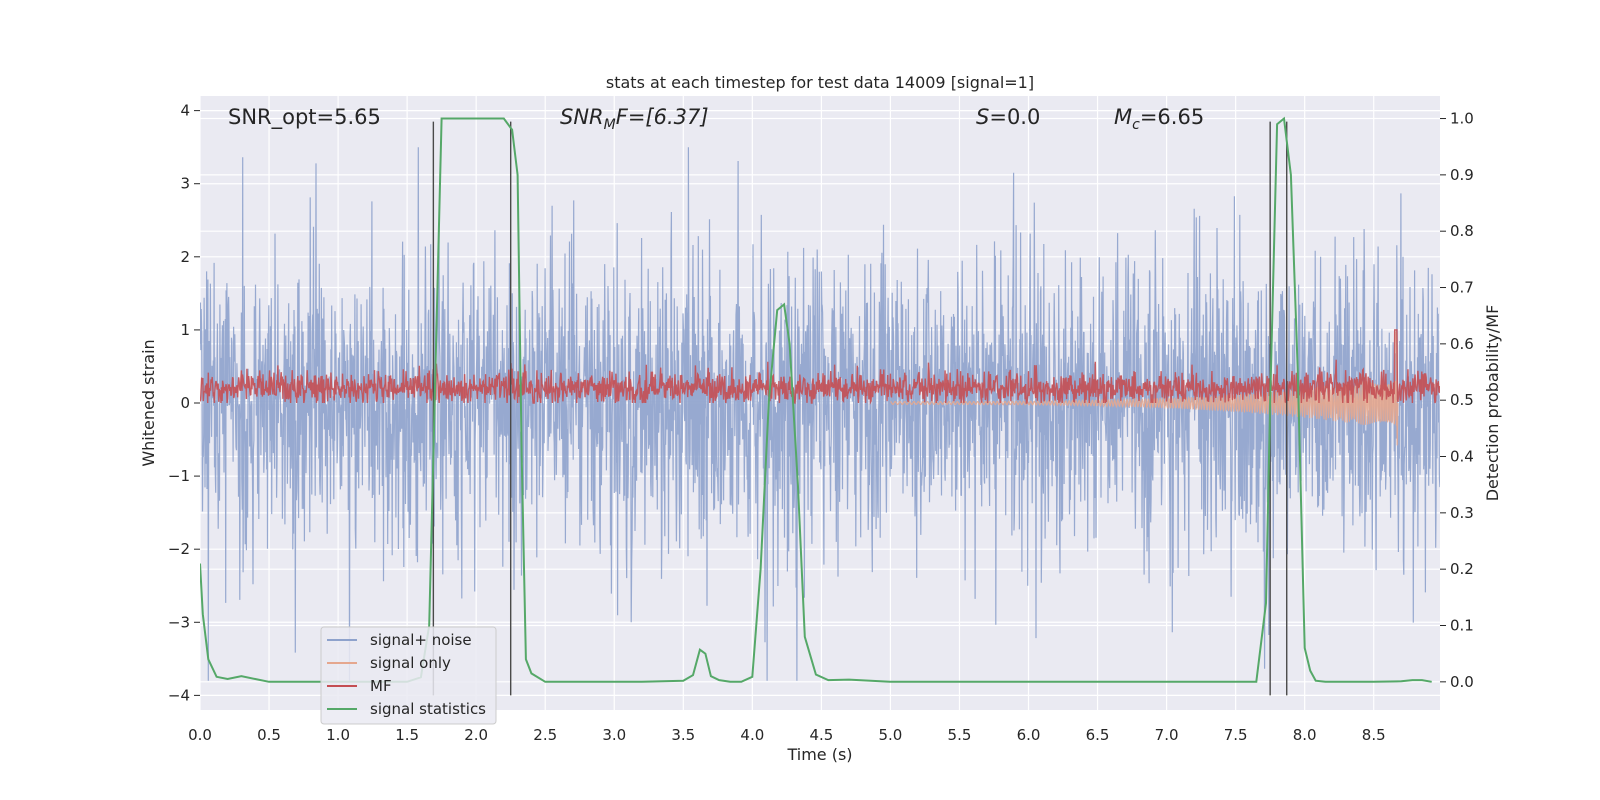 The height and width of the screenshot is (800, 1600). What do you see at coordinates (982, 117) in the screenshot?
I see `annotation-s-main: S` at bounding box center [982, 117].